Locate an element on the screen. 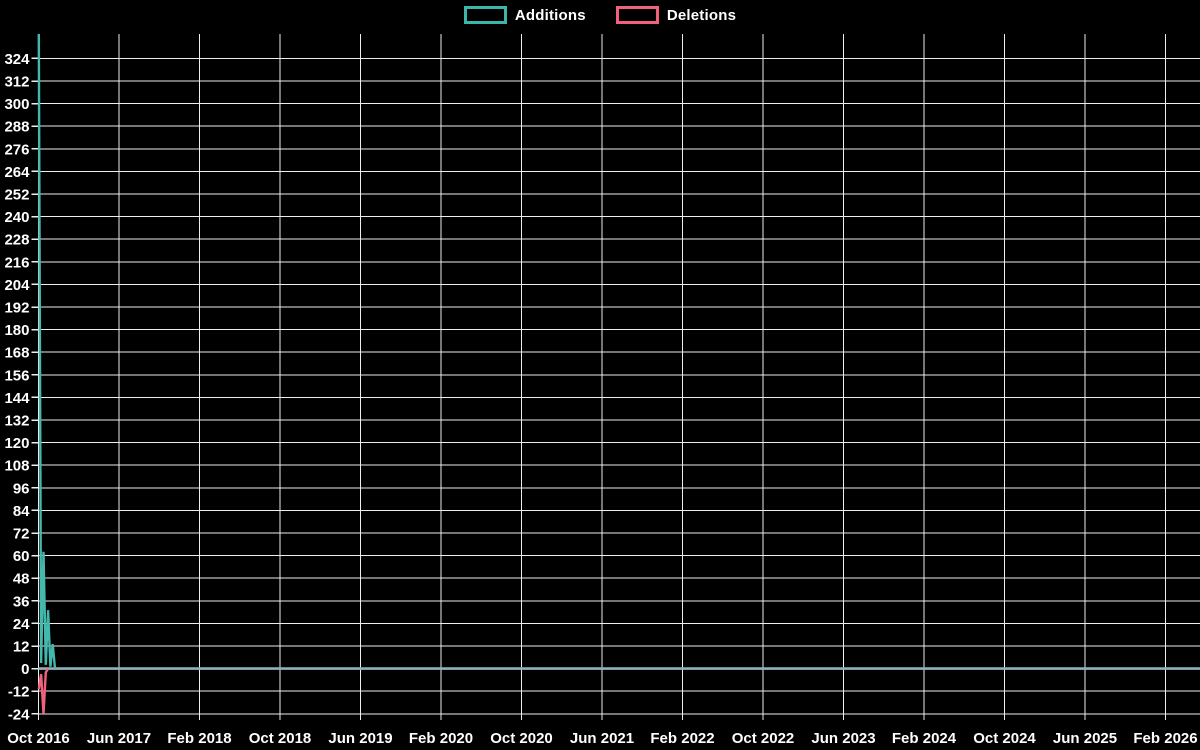  svg-text: Feb 2024 is located at coordinates (924, 738).